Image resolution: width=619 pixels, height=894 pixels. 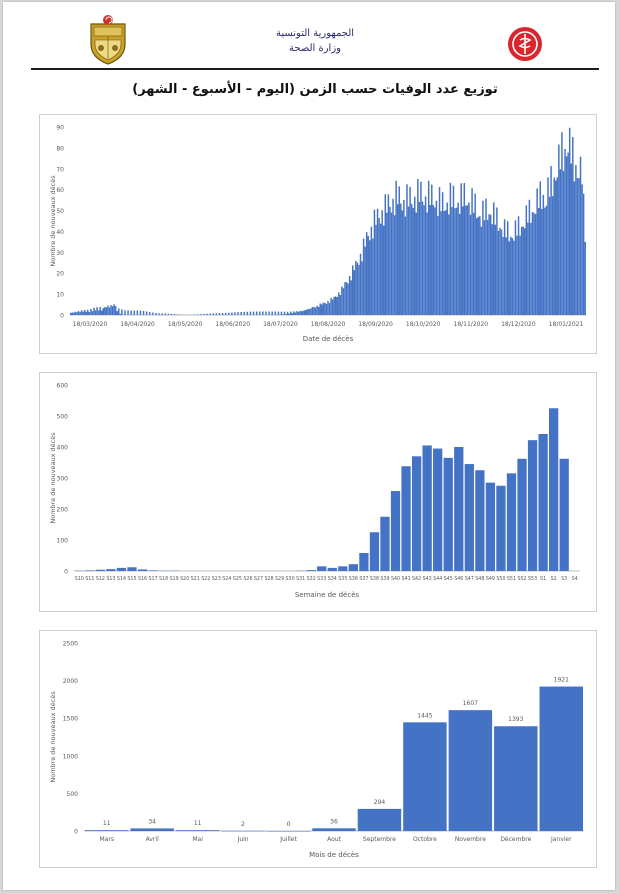 I want to click on y-tick-label: 200, so click(x=63, y=510).